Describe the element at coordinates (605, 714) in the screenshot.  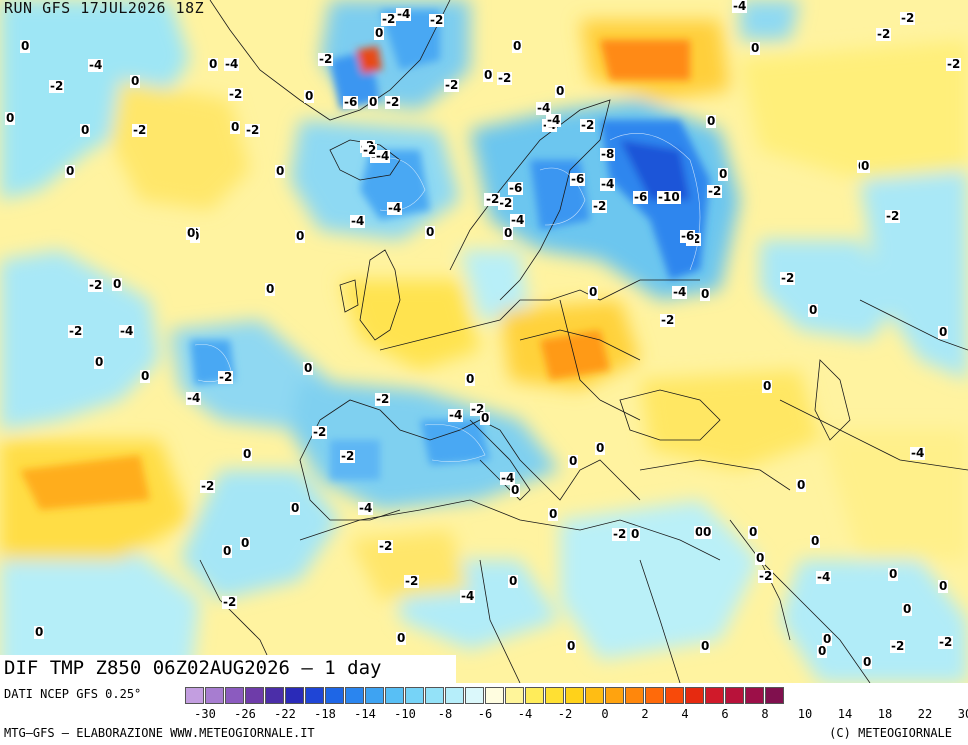
I see `scale-tick-label: 0` at that location.